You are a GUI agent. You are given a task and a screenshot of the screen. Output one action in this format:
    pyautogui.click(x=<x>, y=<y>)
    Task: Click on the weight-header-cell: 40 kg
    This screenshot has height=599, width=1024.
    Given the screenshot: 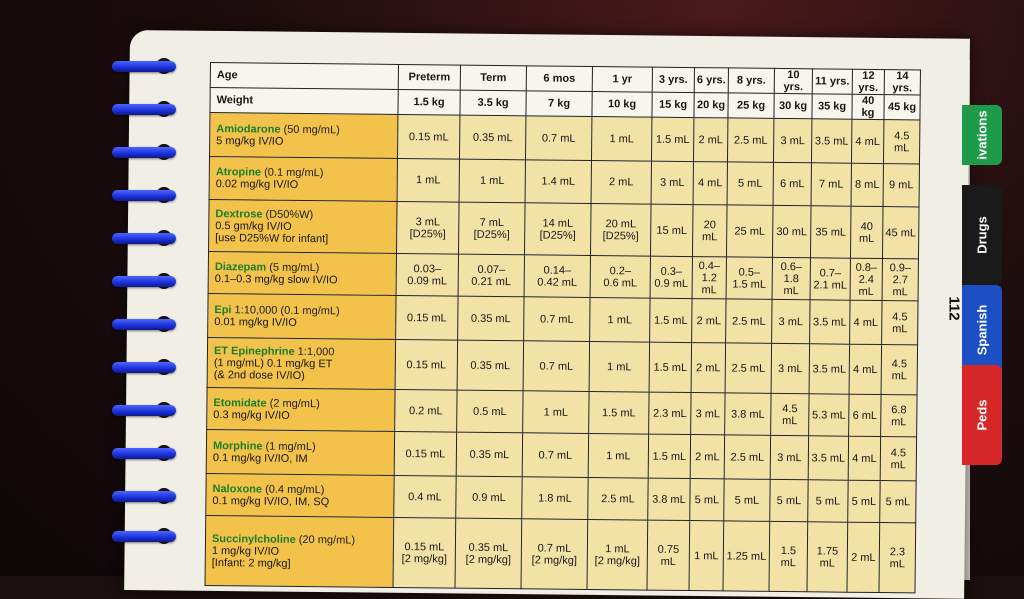 What is the action you would take?
    pyautogui.click(x=868, y=107)
    